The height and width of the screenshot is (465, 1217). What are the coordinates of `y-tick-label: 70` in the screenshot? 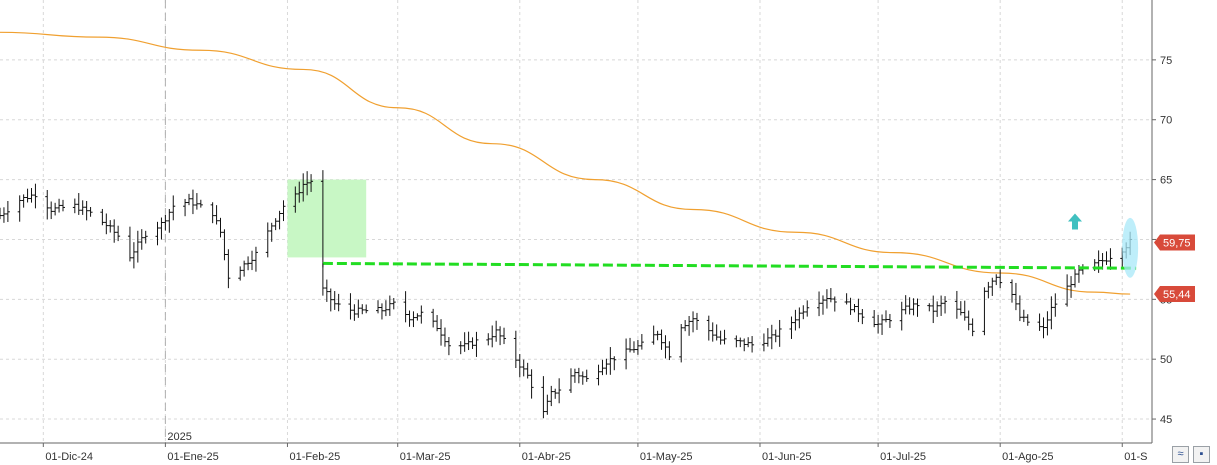 It's located at (1166, 121).